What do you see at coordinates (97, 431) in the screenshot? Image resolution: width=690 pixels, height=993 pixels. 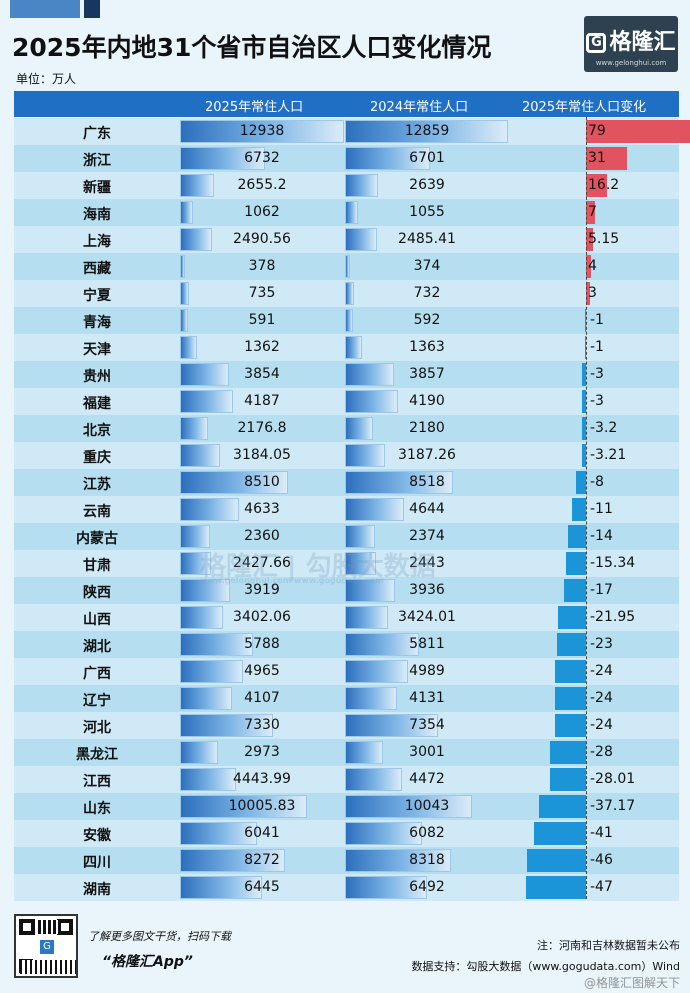 I see `province-label: 北京` at bounding box center [97, 431].